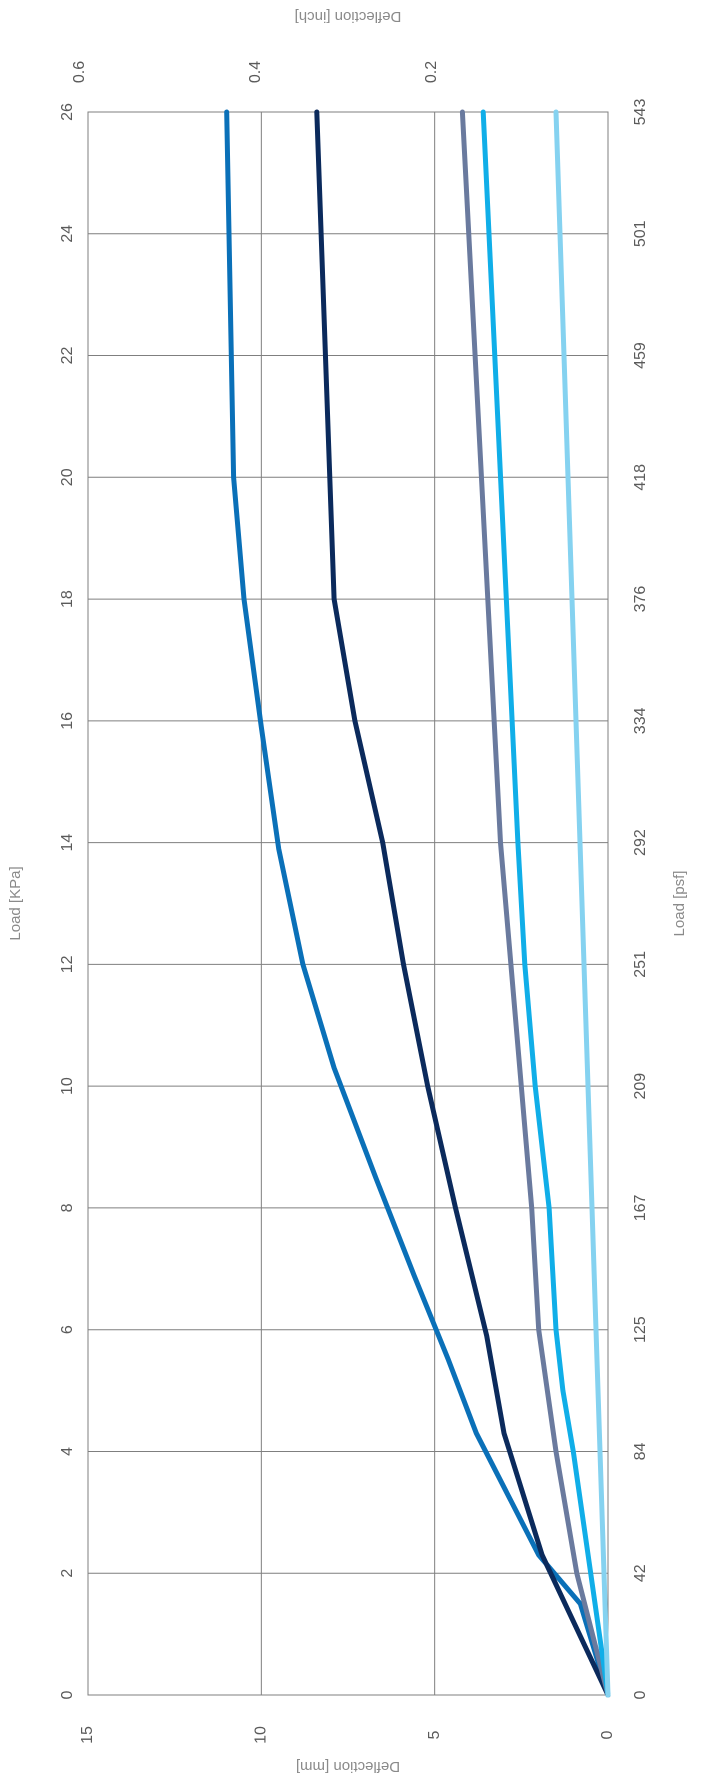 This screenshot has width=702, height=1784. I want to click on x2-tick-label: 251, so click(640, 964).